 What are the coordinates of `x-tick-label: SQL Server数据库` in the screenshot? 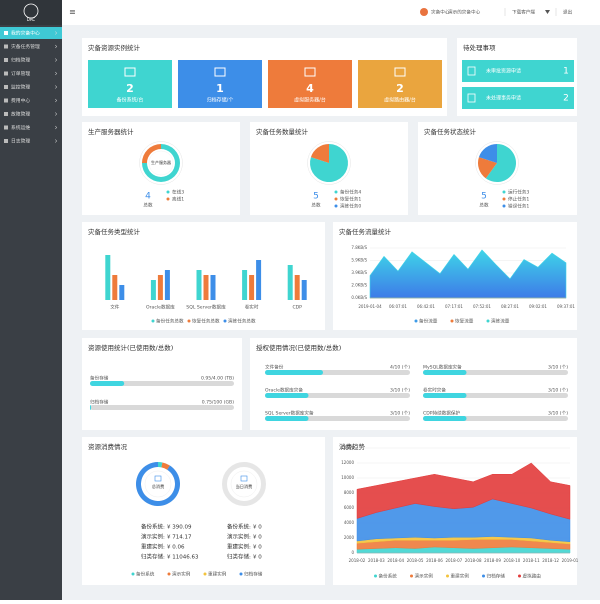 It's located at (206, 307).